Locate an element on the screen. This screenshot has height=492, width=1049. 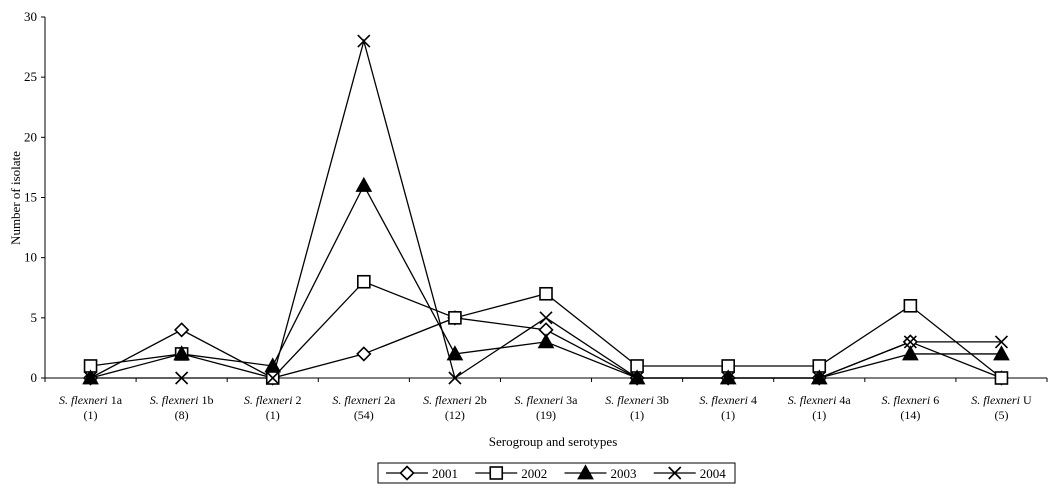
x-tick-label: S. flexneri 1a is located at coordinates (91, 400).